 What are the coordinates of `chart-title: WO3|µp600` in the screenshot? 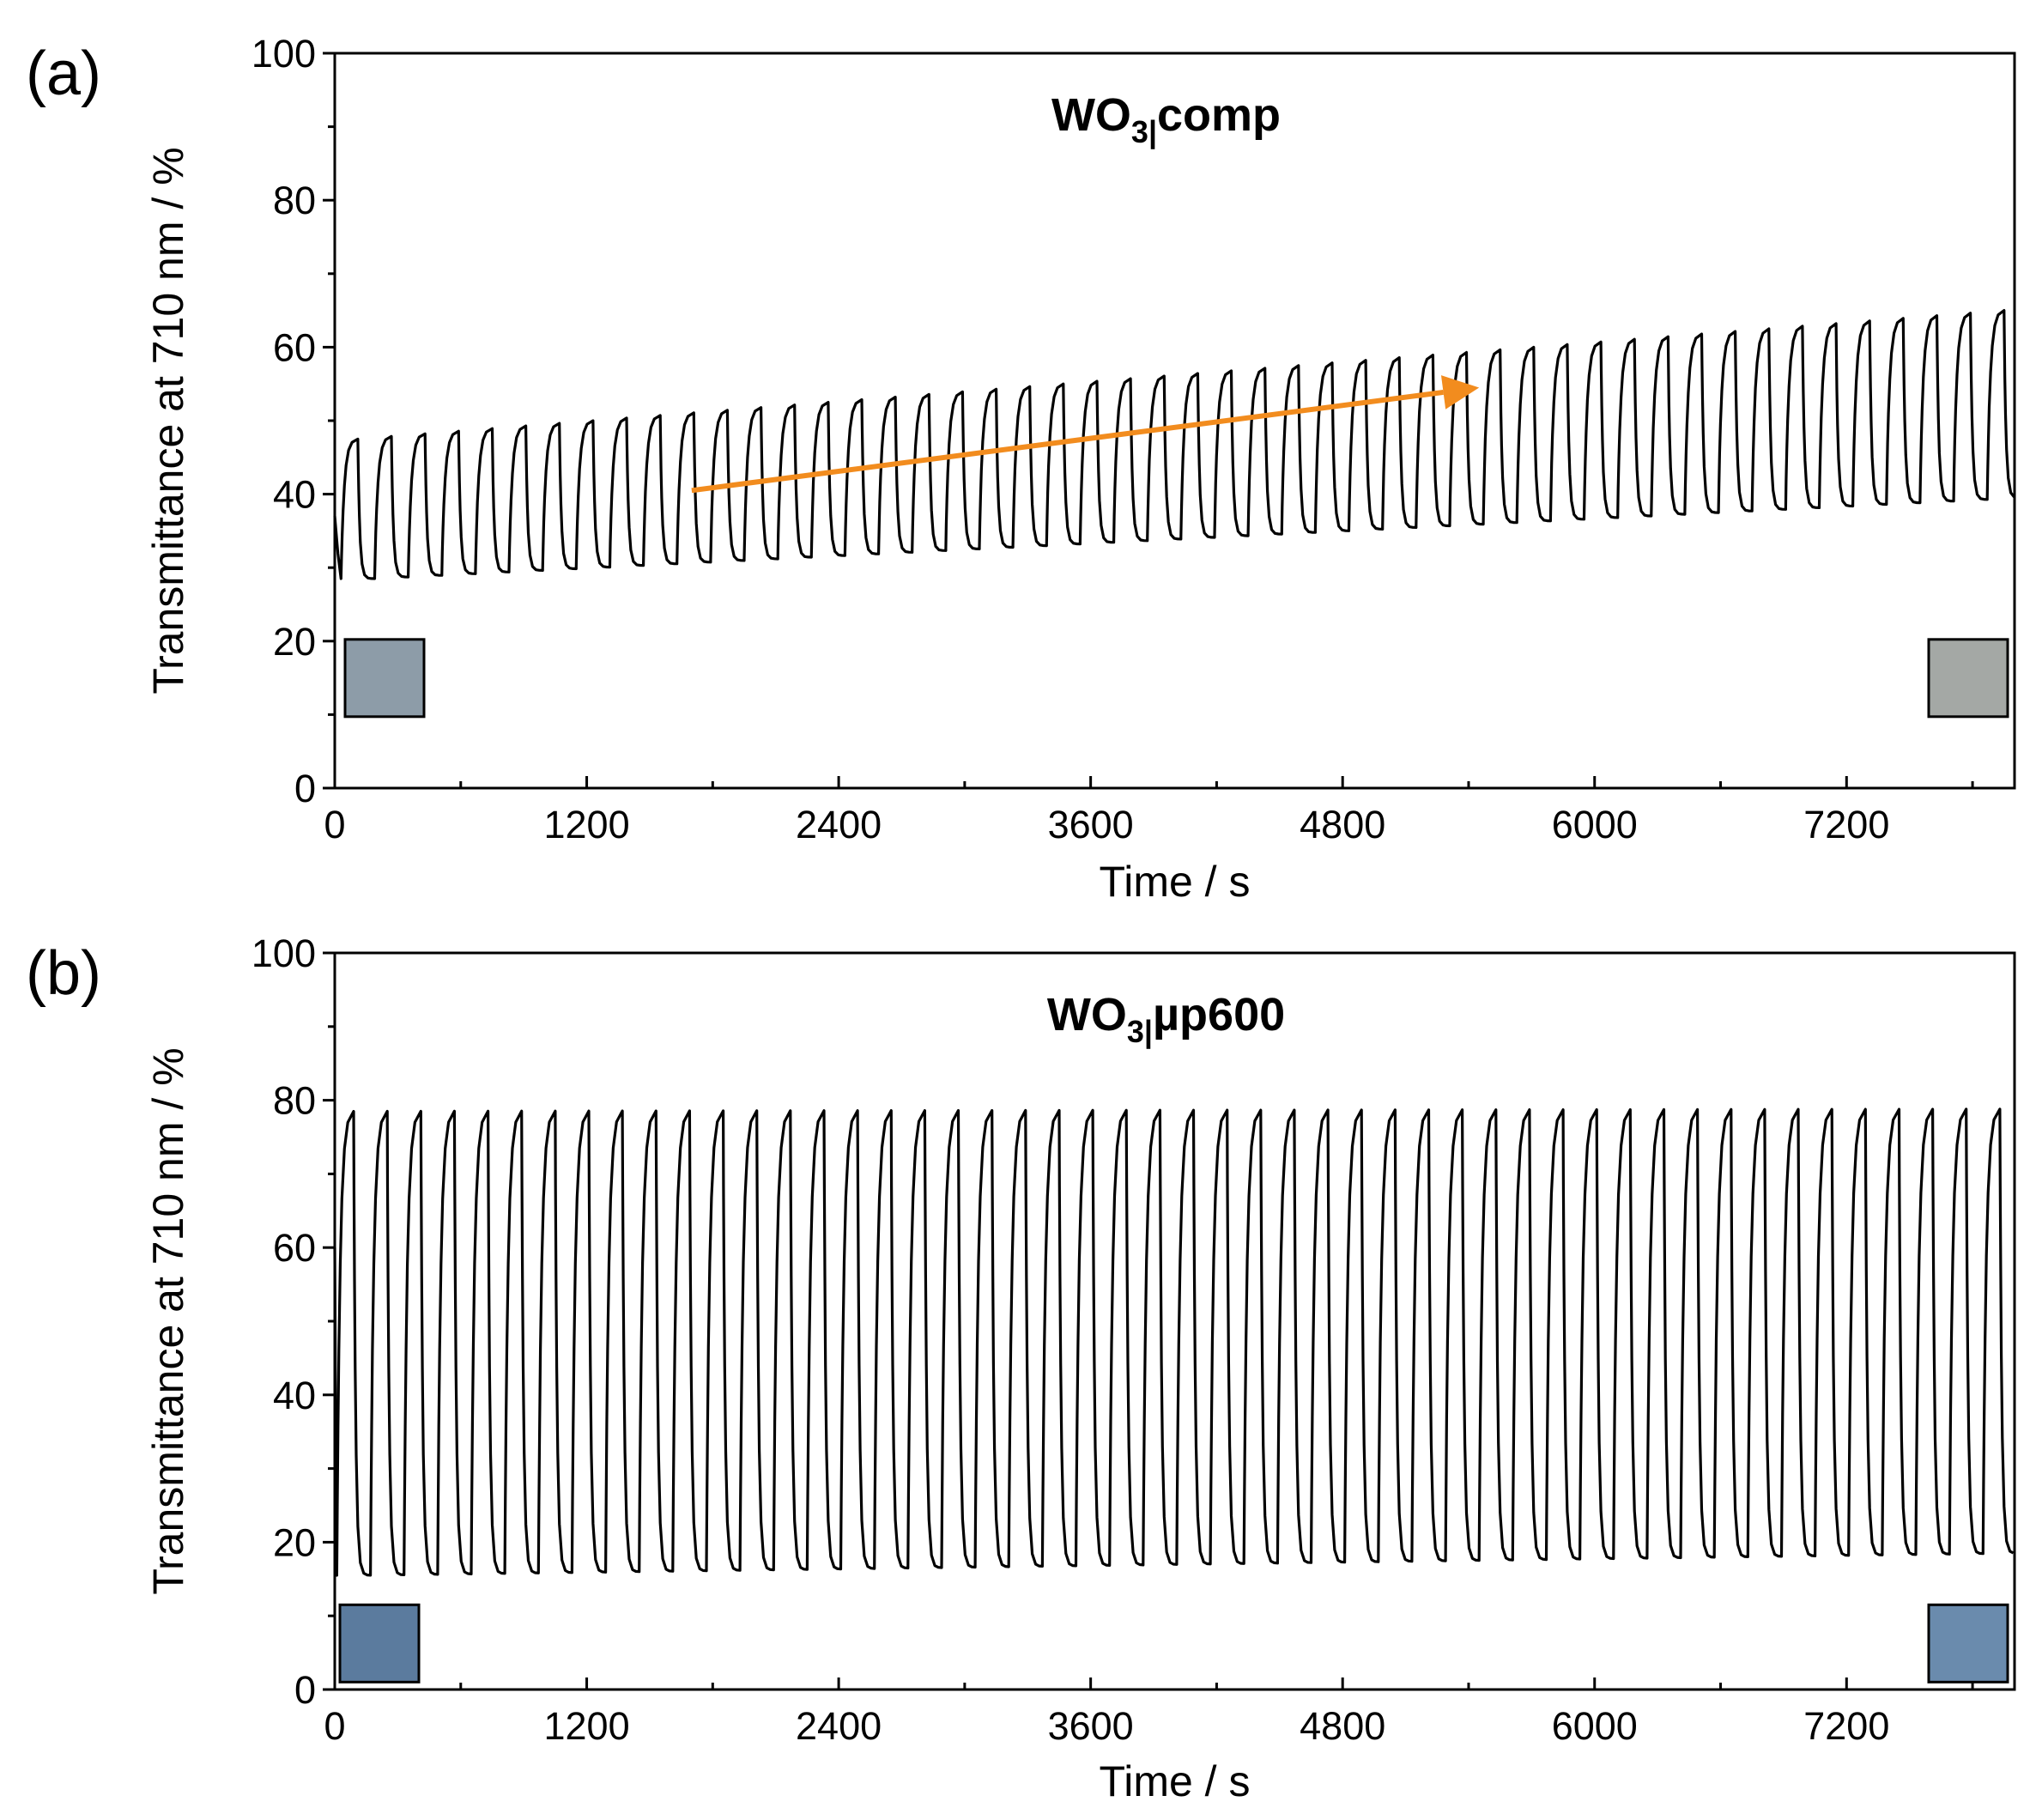 It's located at (1166, 1020).